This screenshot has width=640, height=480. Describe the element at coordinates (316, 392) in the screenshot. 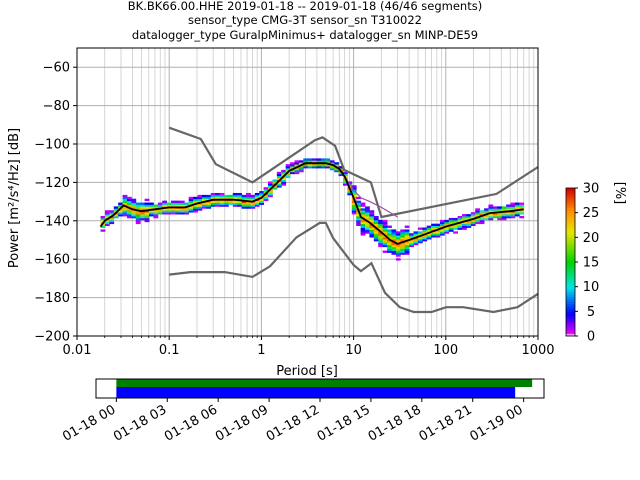

I see `psd-coverage-bar` at that location.